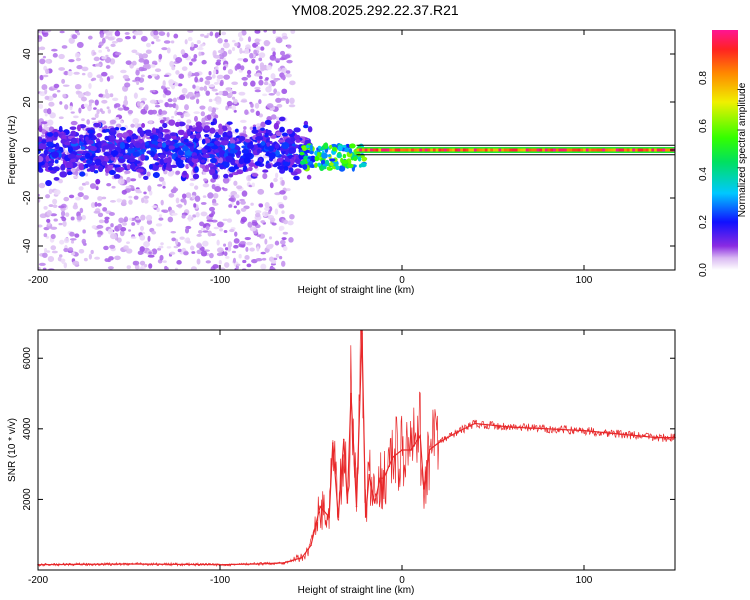  Describe the element at coordinates (703, 222) in the screenshot. I see `colorbar-tick-label: 0.2` at that location.